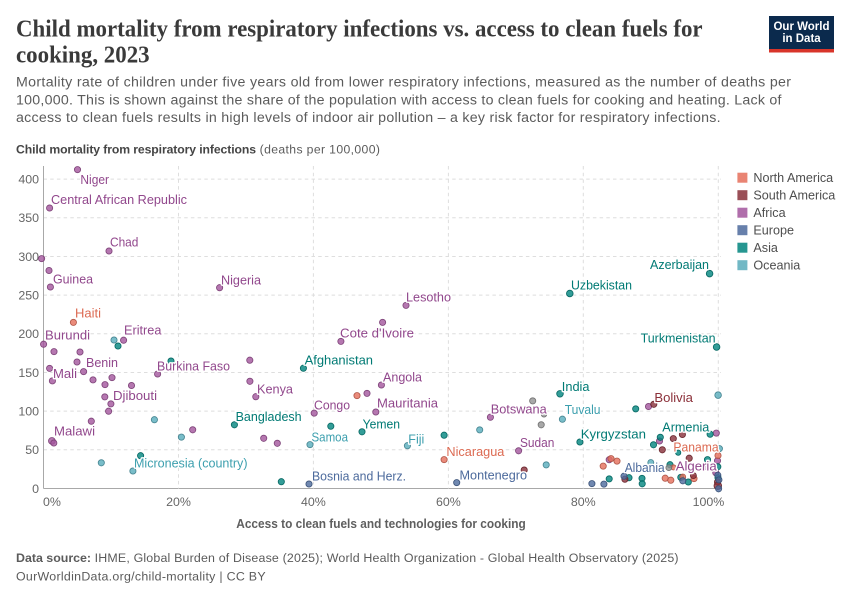  Describe the element at coordinates (381, 424) in the screenshot. I see `svg-text: Yemen` at that location.